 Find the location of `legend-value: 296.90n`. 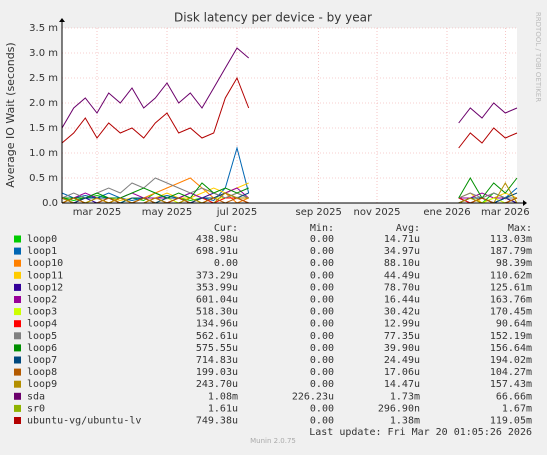

legend-value: 296.90n is located at coordinates (399, 408).